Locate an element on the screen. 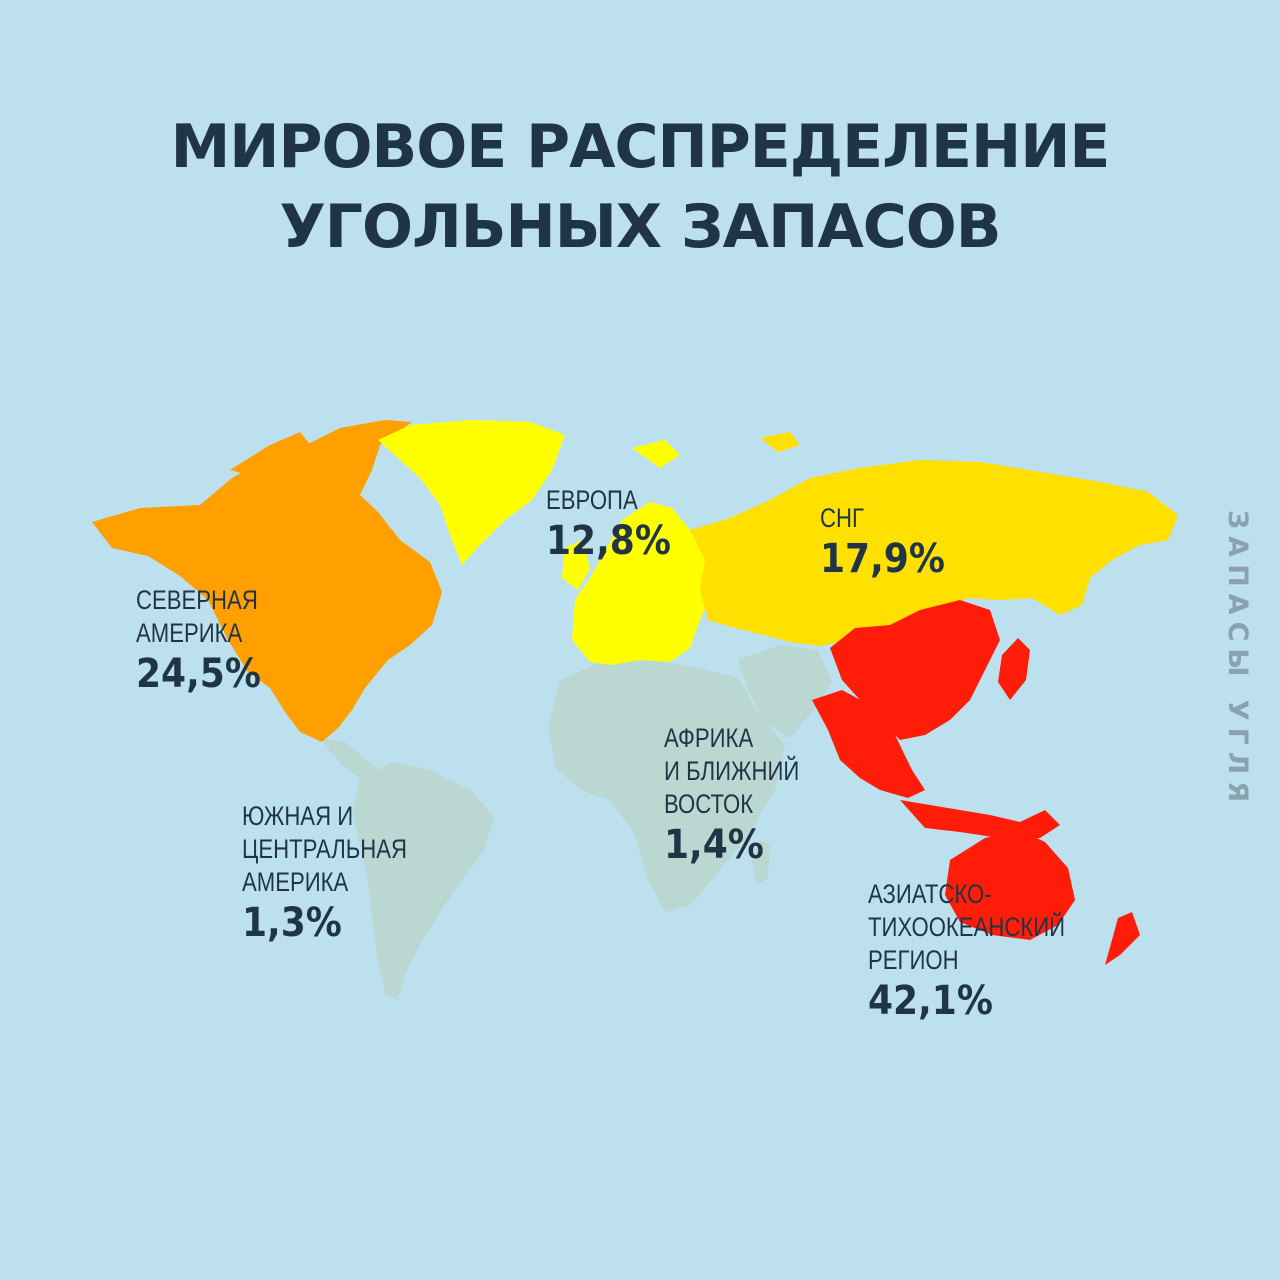 This screenshot has width=1280, height=1280. region-name-line: ВОСТОК is located at coordinates (709, 804).